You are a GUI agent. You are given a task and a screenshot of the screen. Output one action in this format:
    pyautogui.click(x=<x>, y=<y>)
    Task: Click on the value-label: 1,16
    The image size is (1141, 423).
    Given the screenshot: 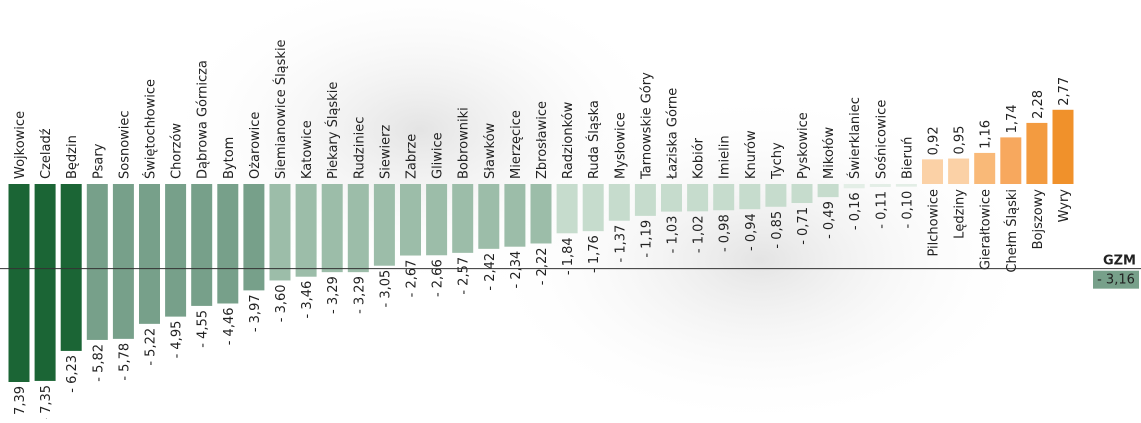 What is the action you would take?
    pyautogui.click(x=986, y=134)
    